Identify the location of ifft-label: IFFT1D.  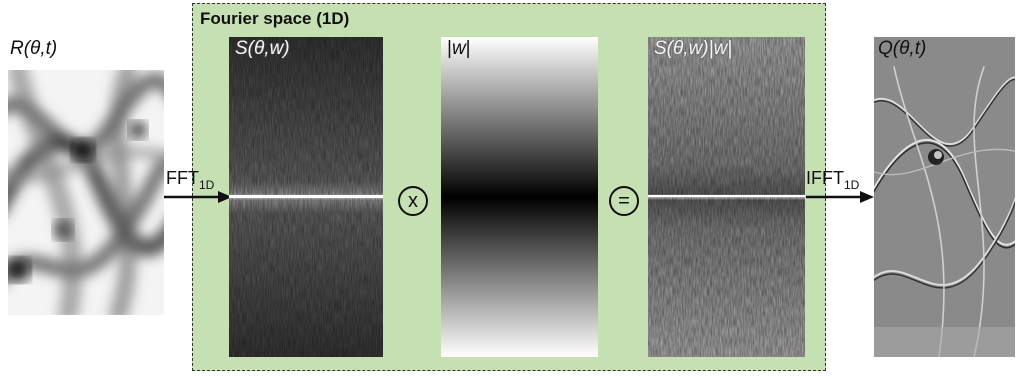
(833, 180).